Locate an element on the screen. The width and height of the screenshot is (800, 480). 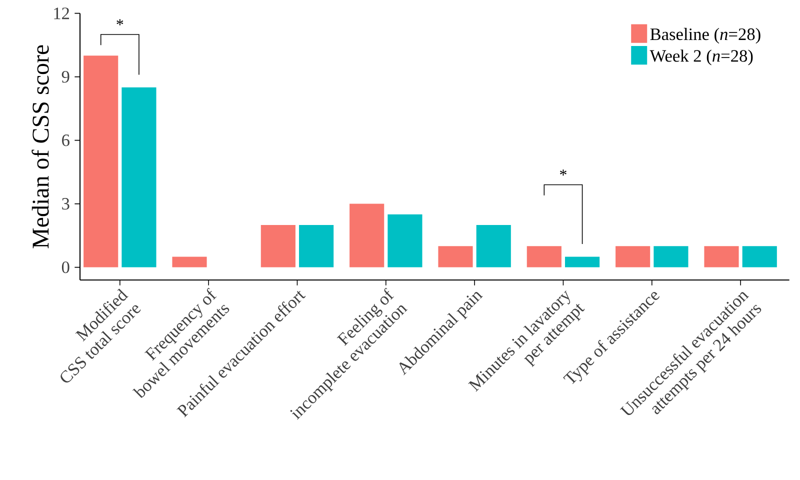
y-tick-label: 12 is located at coordinates (62, 14).